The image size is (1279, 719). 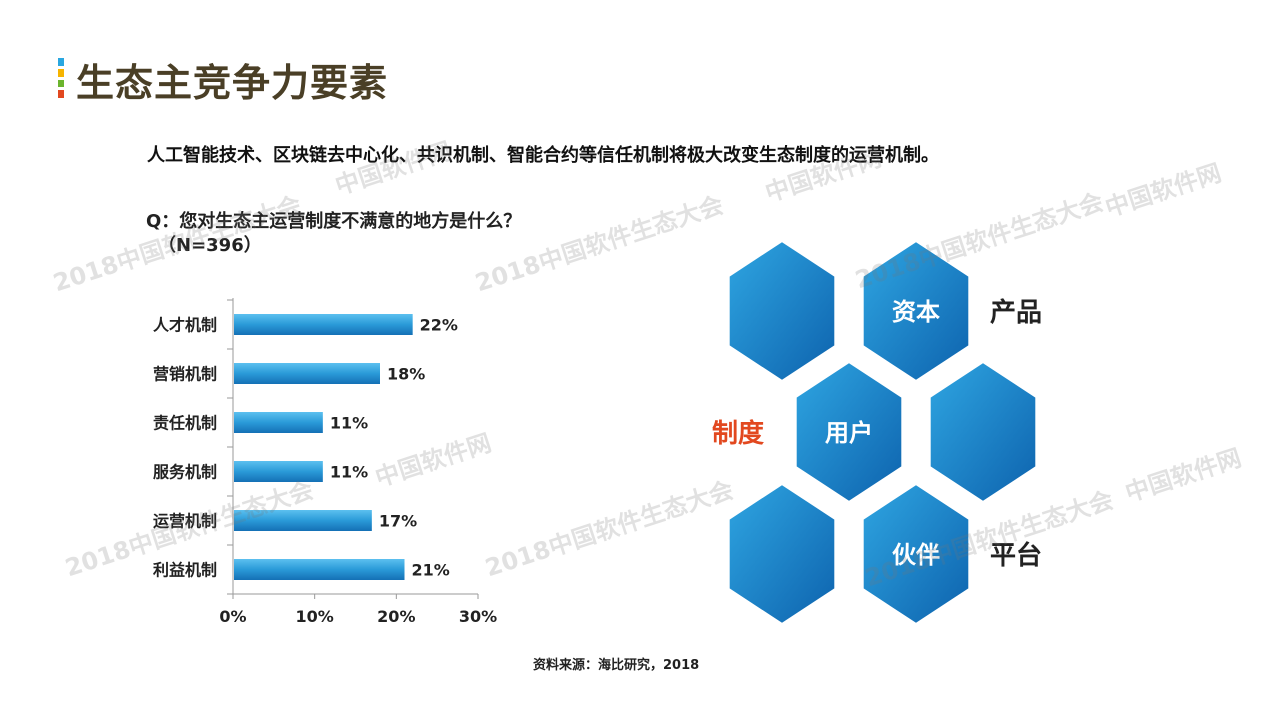 I want to click on category-label: 责任机制, so click(x=185, y=423).